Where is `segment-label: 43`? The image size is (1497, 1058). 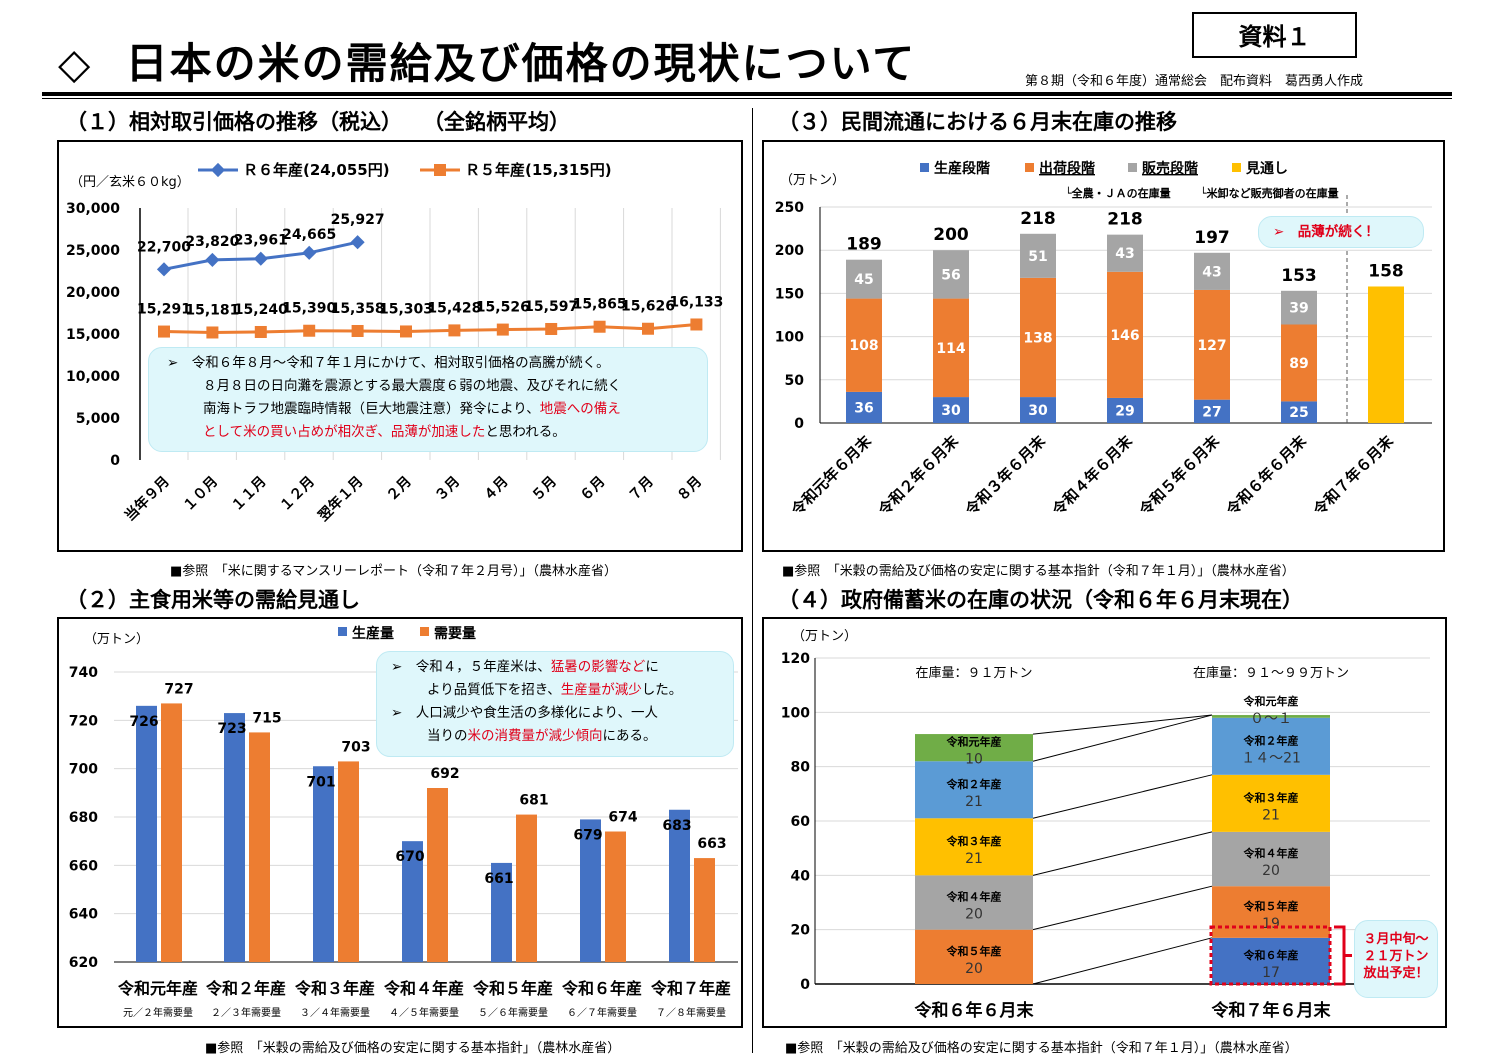
segment-label: 43 is located at coordinates (1211, 272).